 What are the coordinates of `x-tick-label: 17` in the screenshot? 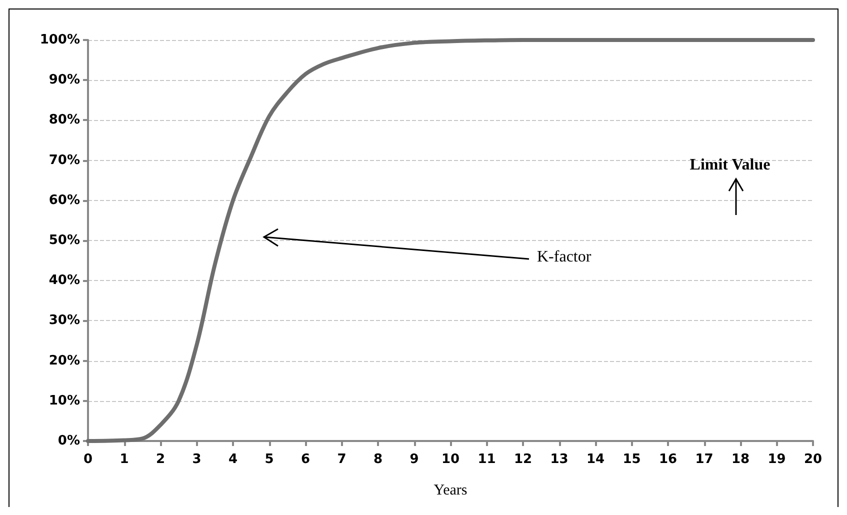 It's located at (704, 459).